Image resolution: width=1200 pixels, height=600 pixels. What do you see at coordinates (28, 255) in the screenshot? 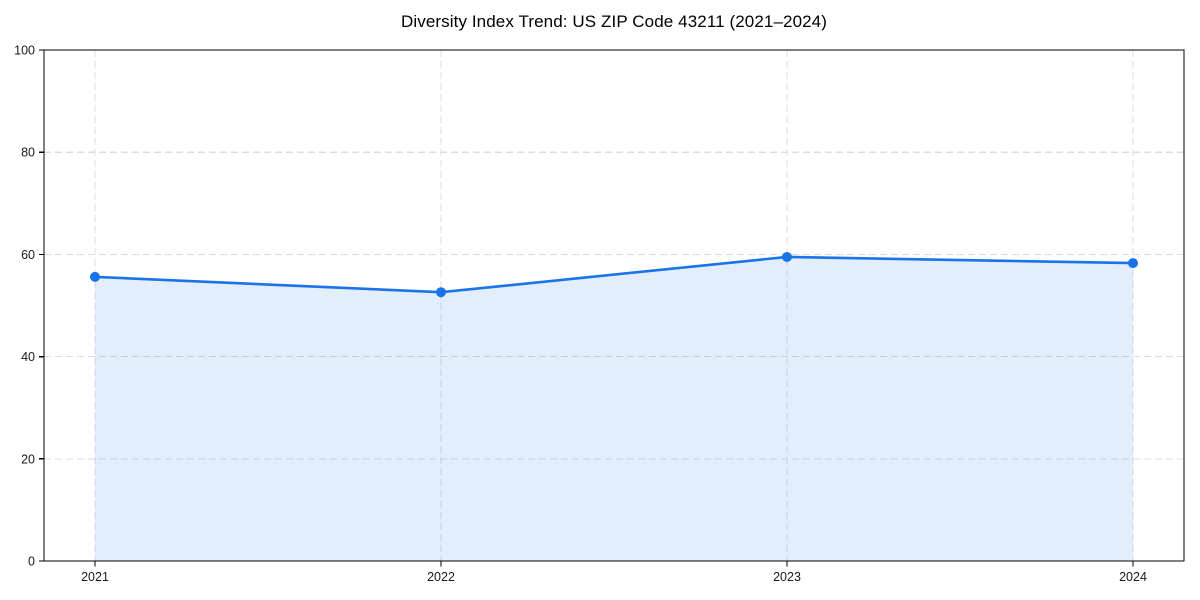
I see `y-tick-label-60: 60` at bounding box center [28, 255].